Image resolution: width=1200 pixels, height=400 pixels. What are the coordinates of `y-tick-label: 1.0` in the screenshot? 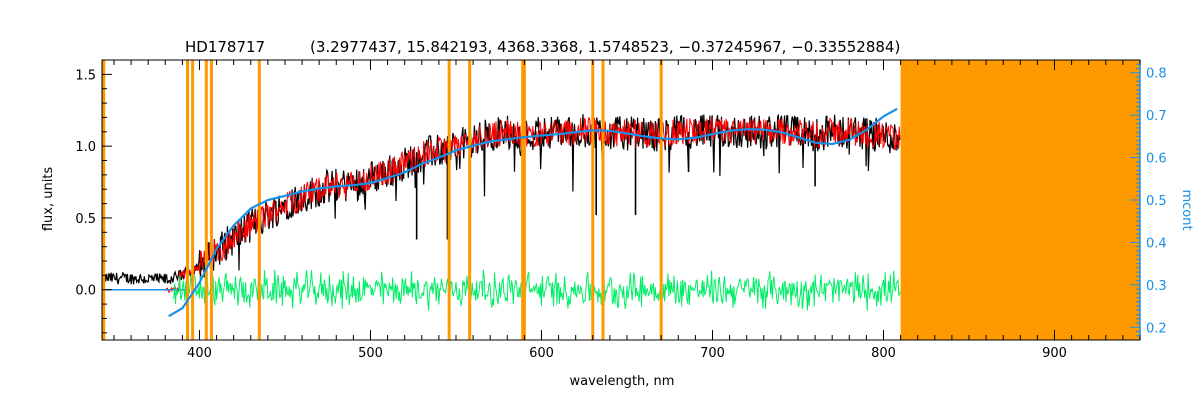 It's located at (85, 147).